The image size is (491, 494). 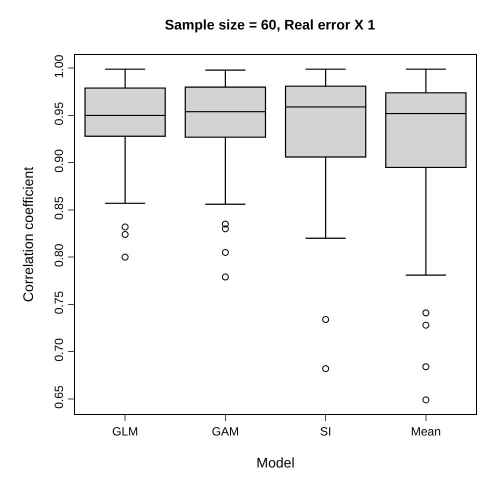 What do you see at coordinates (59, 66) in the screenshot?
I see `y-tick-label: 1.00` at bounding box center [59, 66].